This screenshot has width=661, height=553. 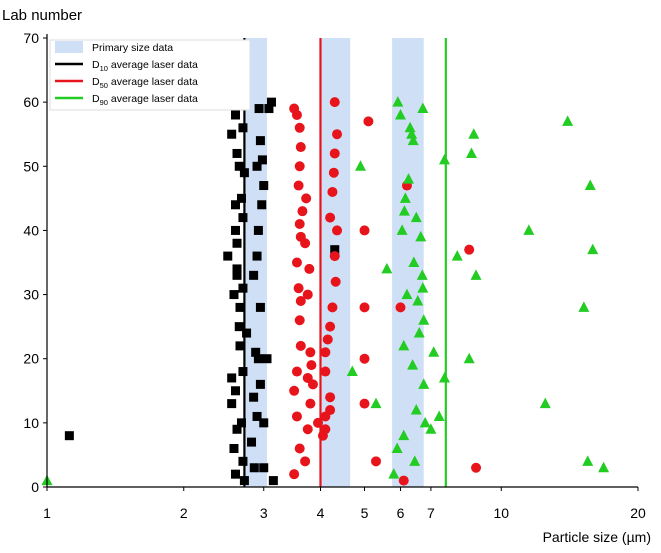 I want to click on x-axis-label: Particle size (µm), so click(x=597, y=537).